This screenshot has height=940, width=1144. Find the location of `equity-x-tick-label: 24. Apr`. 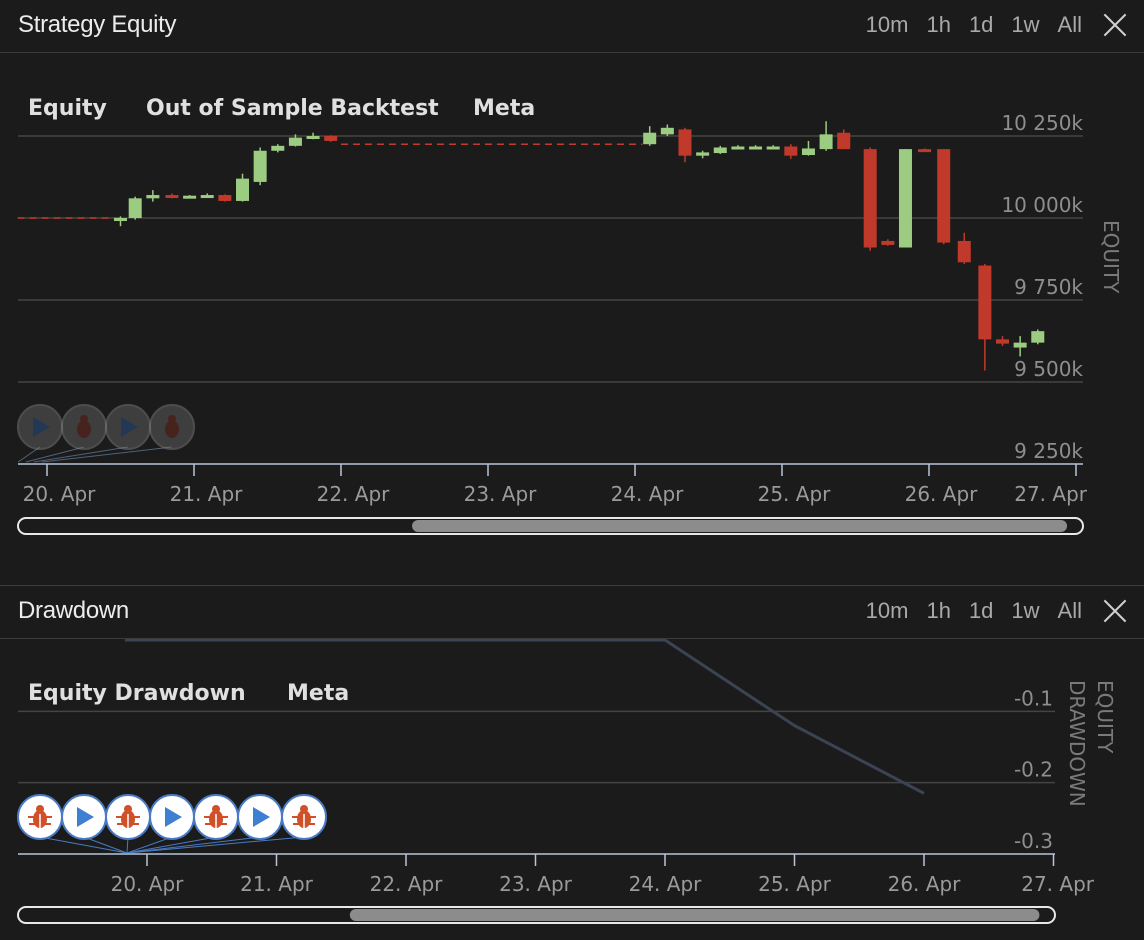

equity-x-tick-label: 24. Apr is located at coordinates (648, 494).